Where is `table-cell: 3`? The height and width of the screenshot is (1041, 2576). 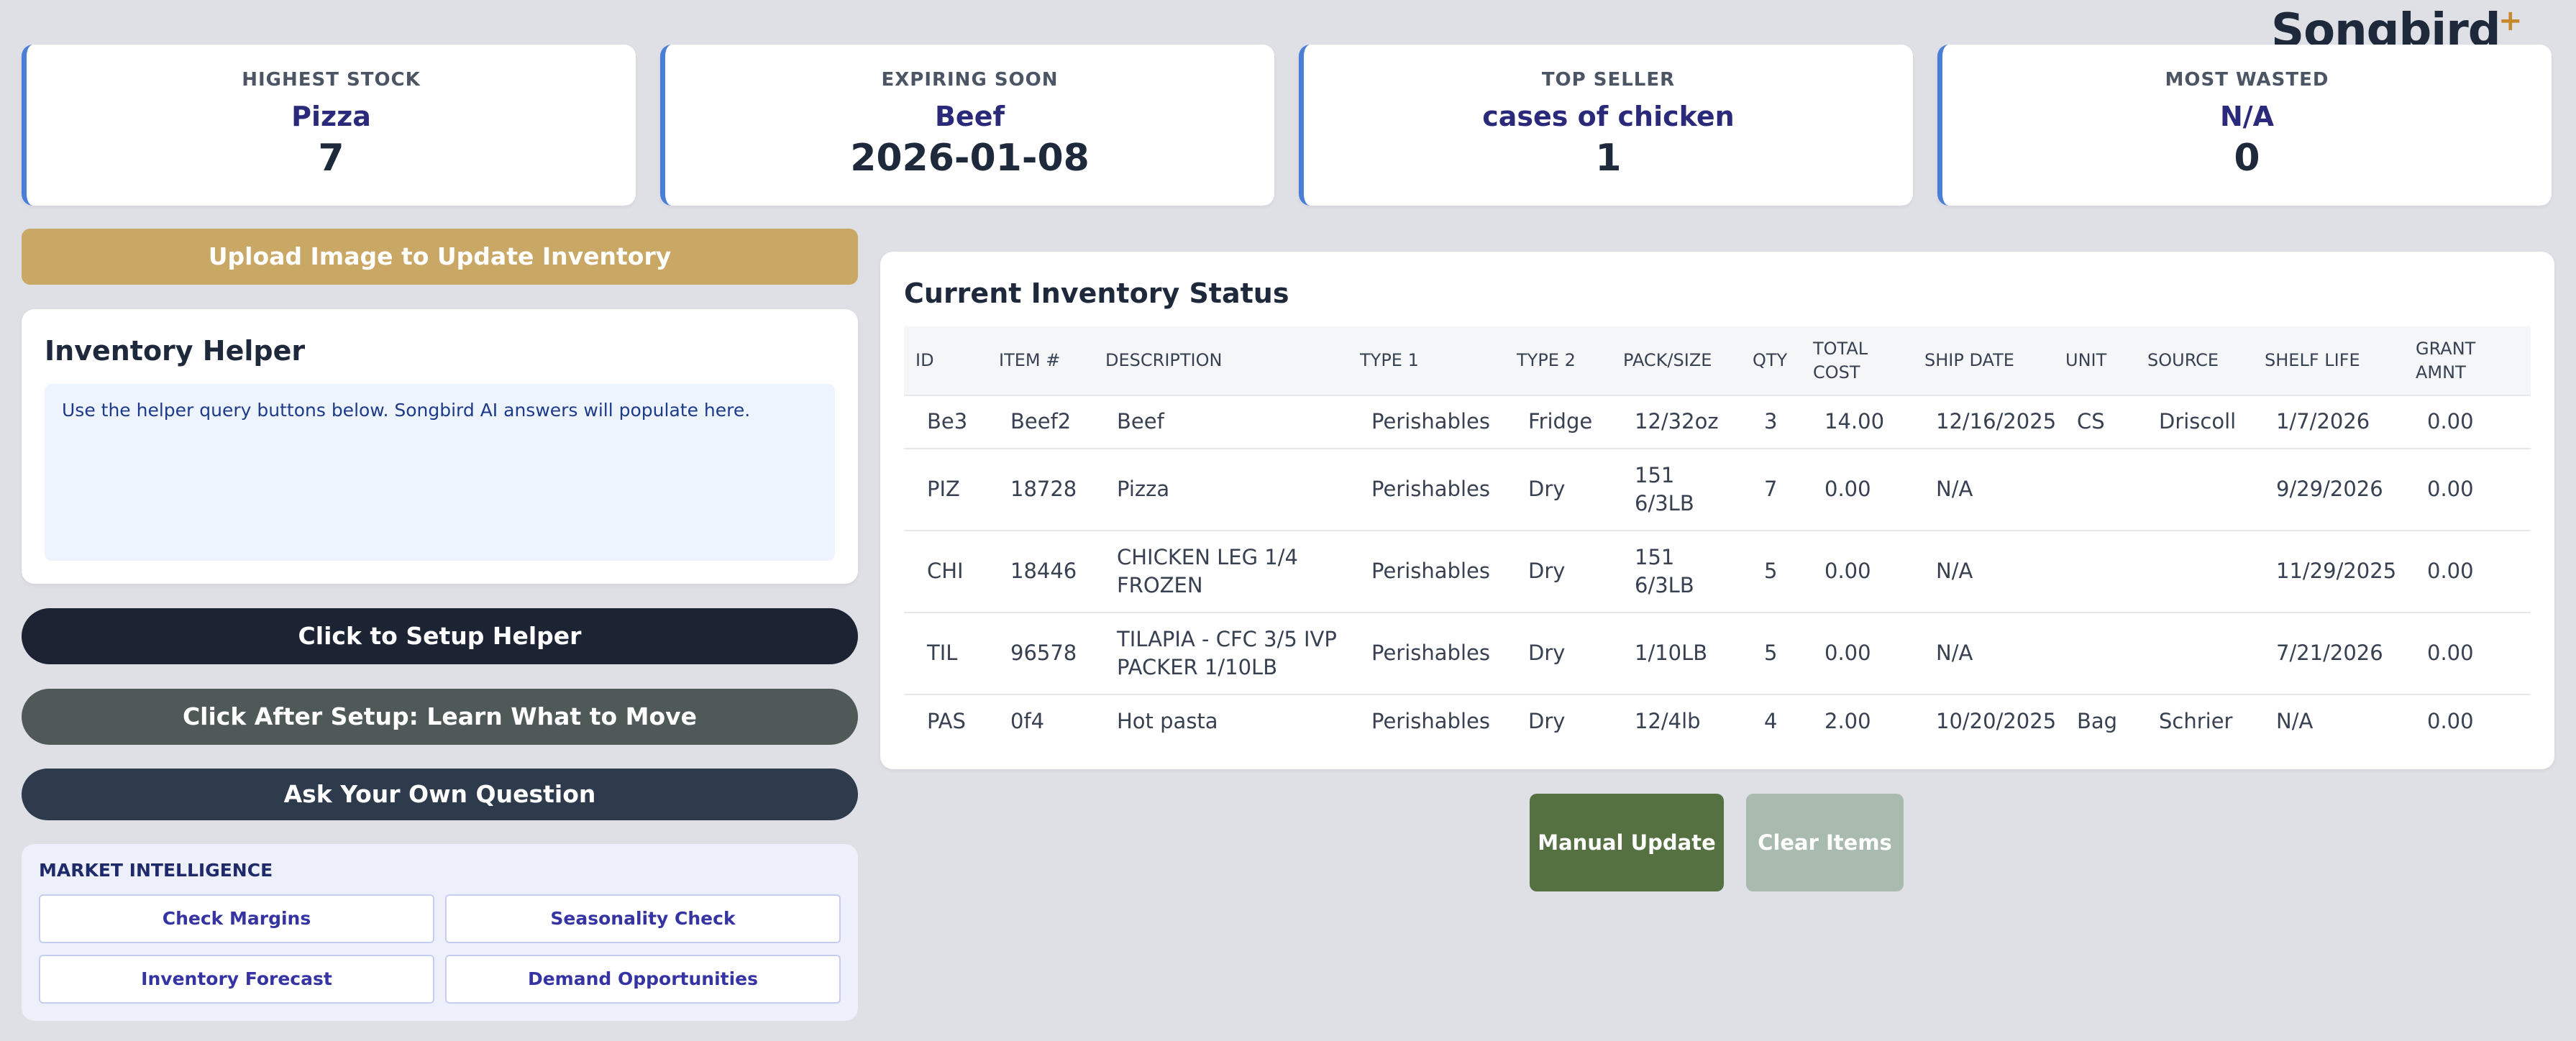
table-cell: 3 is located at coordinates (1771, 422).